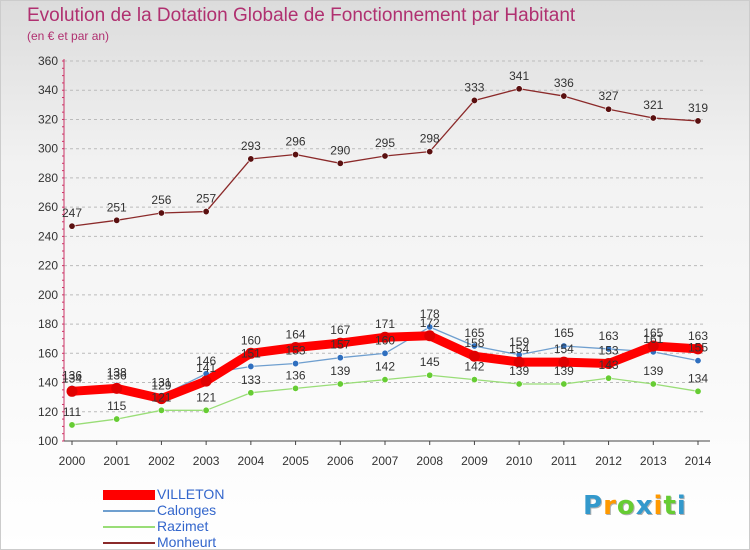 This screenshot has width=750, height=550. I want to click on y-tick-label: 200, so click(48, 295).